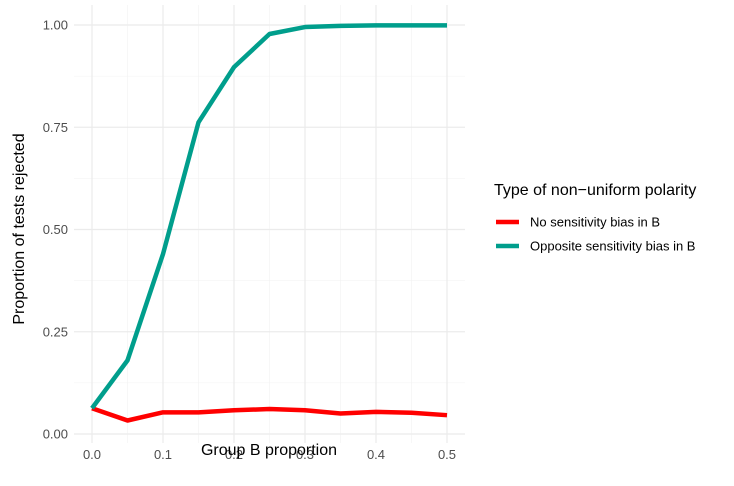 The height and width of the screenshot is (486, 734). I want to click on x-axis-title: Group B proportion, so click(269, 450).